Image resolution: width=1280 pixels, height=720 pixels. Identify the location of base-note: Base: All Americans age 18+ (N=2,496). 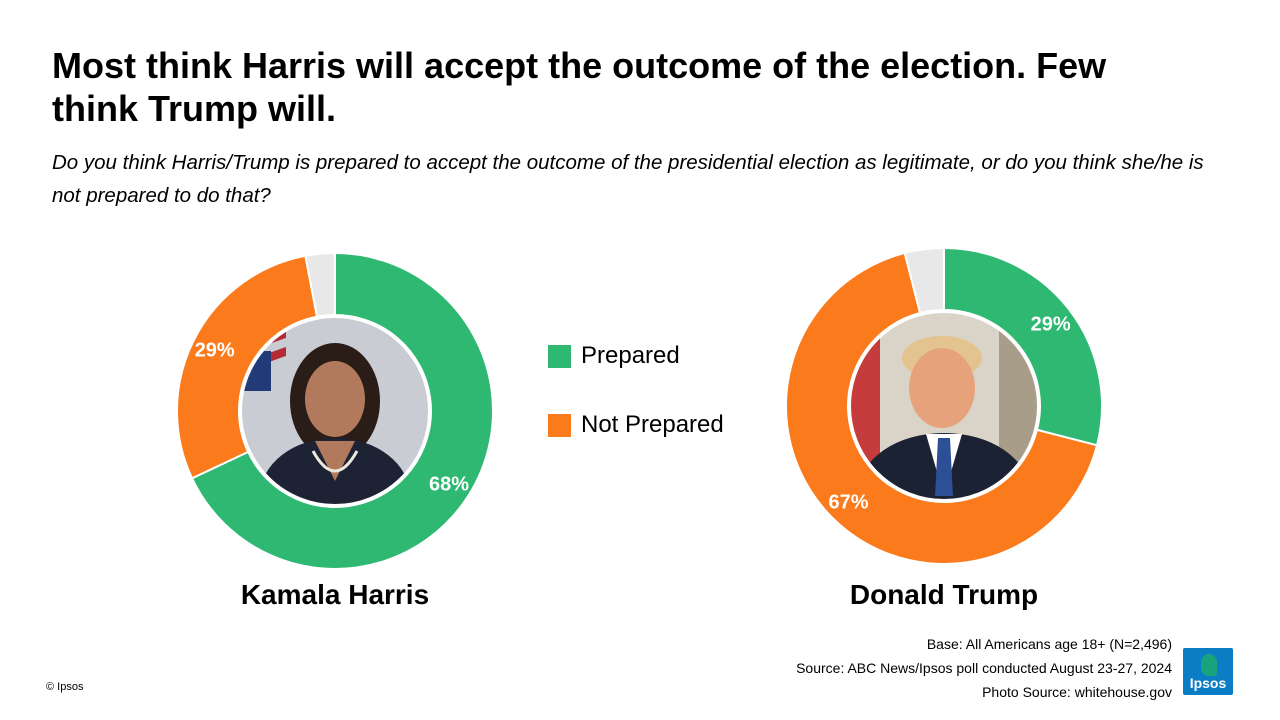
(1049, 644).